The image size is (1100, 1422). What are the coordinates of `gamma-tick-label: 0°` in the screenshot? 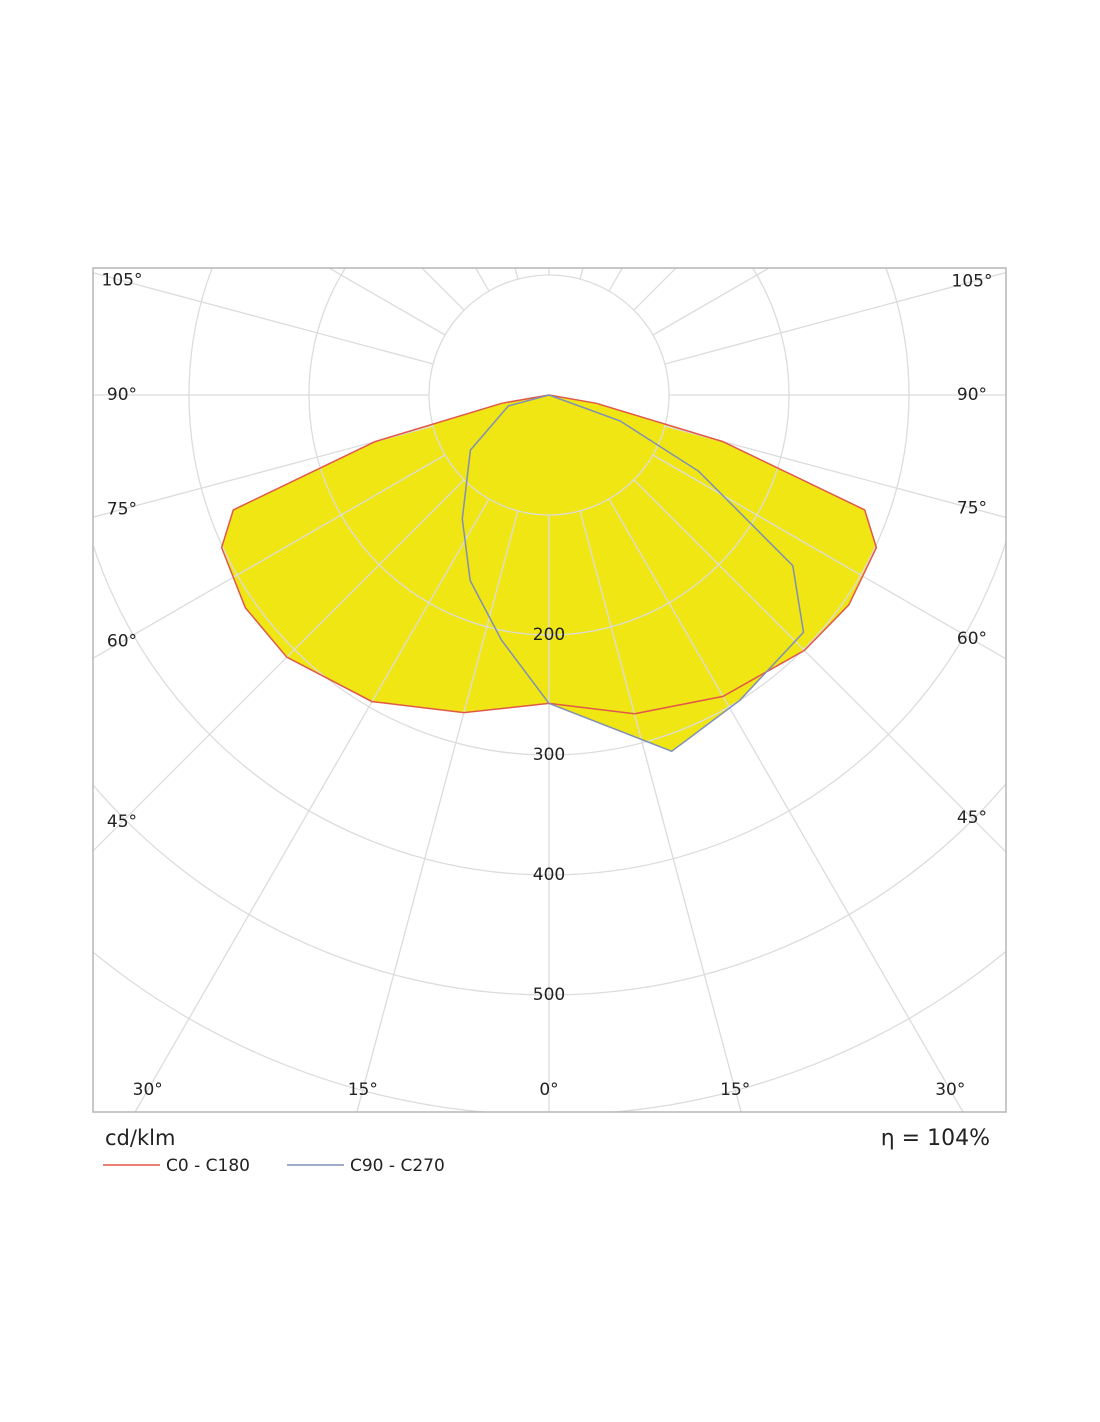 It's located at (548, 1090).